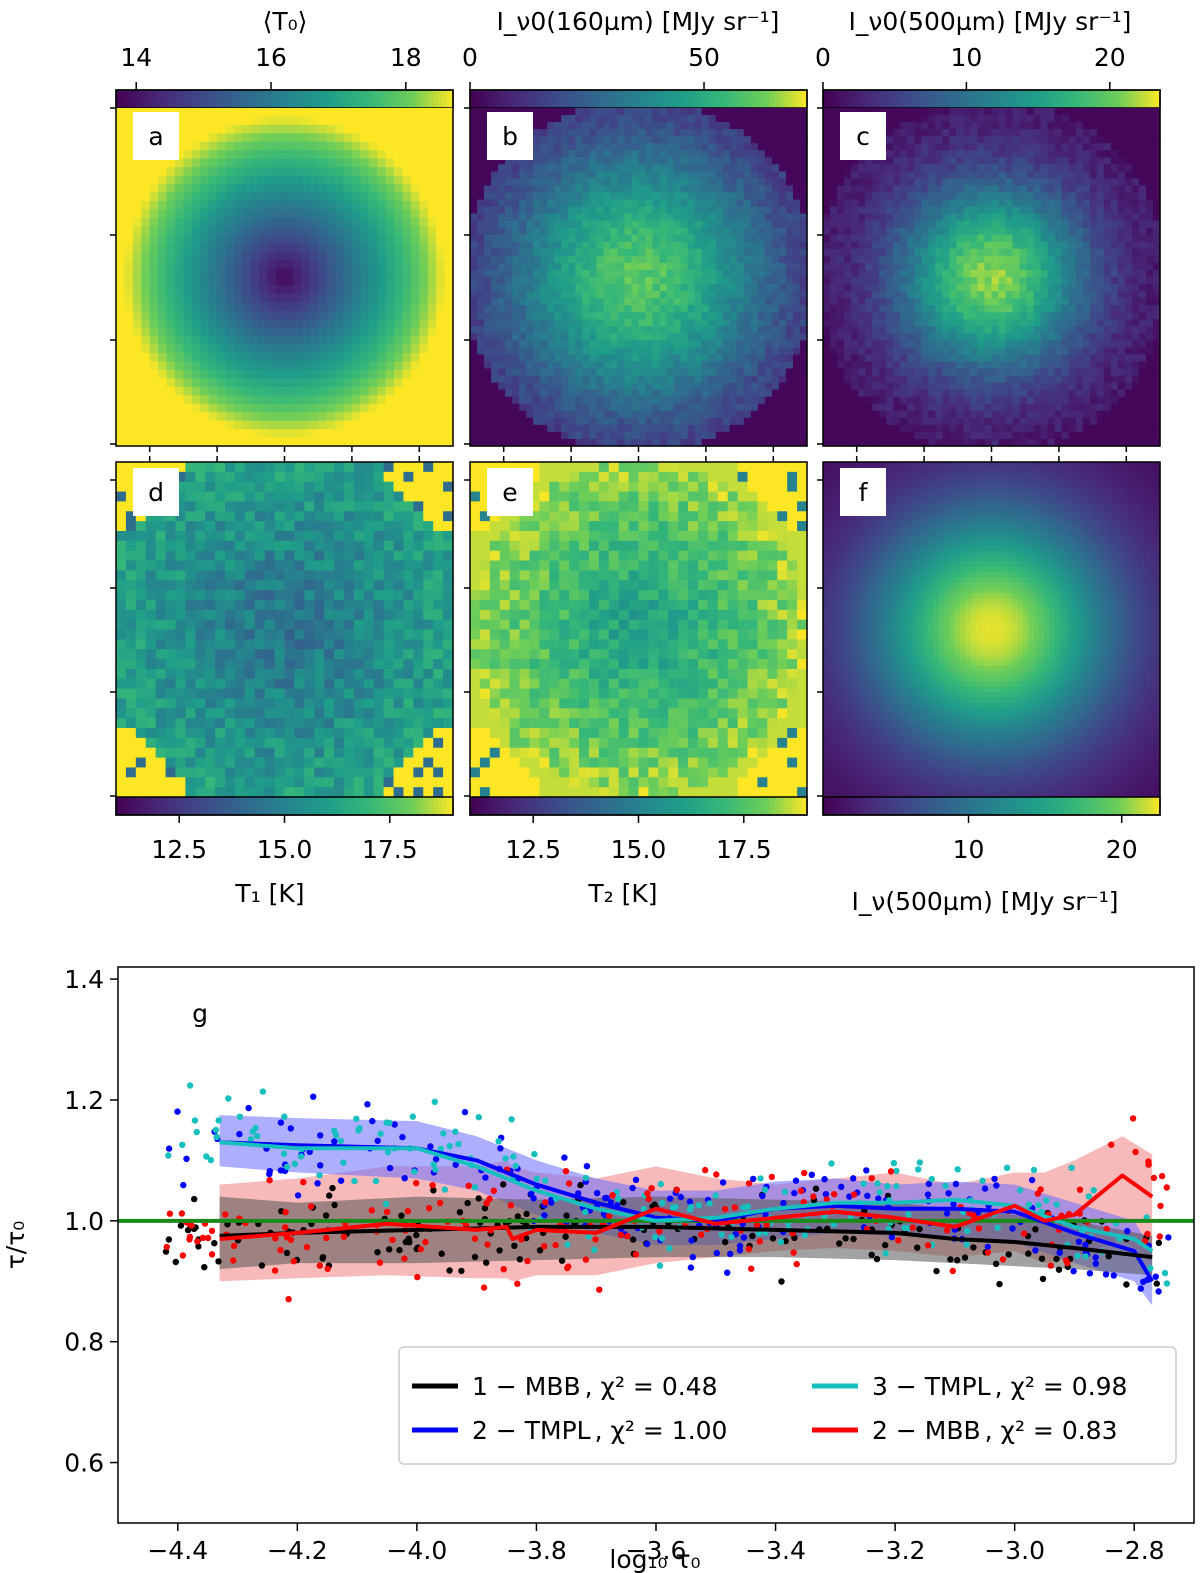 The width and height of the screenshot is (1200, 1573). Describe the element at coordinates (406, 57) in the screenshot. I see `colorbar-tick-label: 18` at that location.